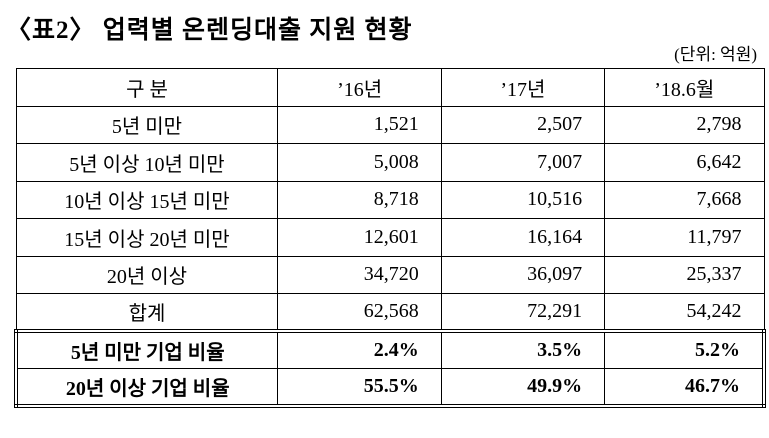 The width and height of the screenshot is (769, 438). What do you see at coordinates (523, 349) in the screenshot?
I see `cell-value: 3.5%` at bounding box center [523, 349].